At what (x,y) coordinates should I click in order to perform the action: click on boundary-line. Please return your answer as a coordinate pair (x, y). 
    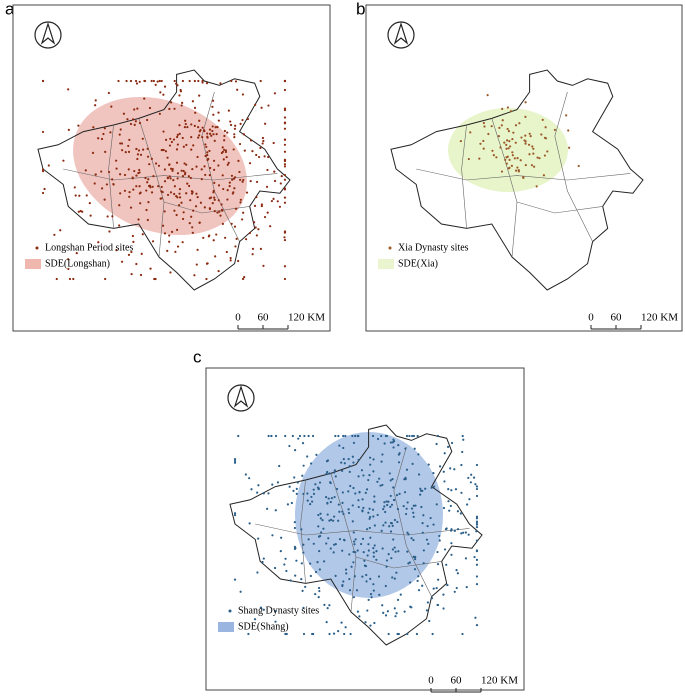
    Looking at the image, I should click on (206, 207).